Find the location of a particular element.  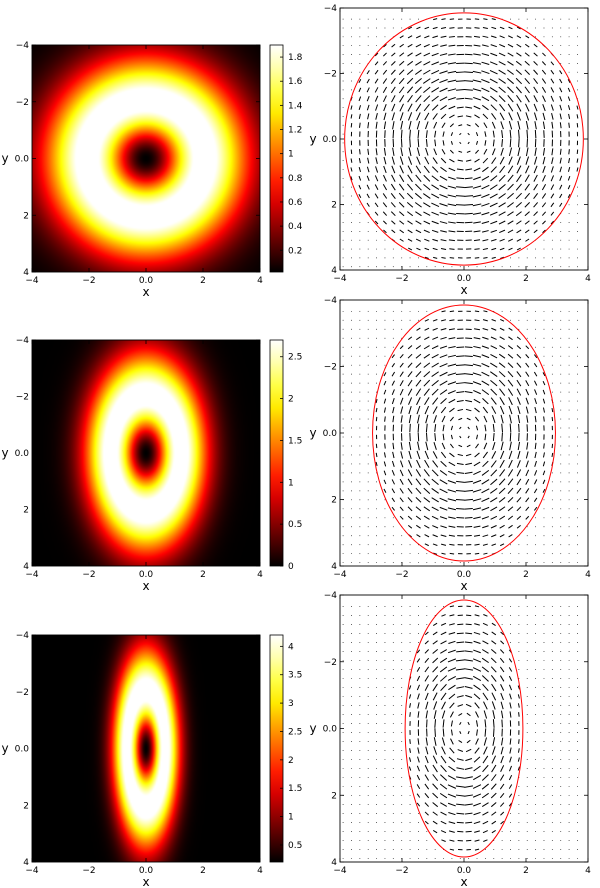

x-tick-label: 4 is located at coordinates (588, 575).